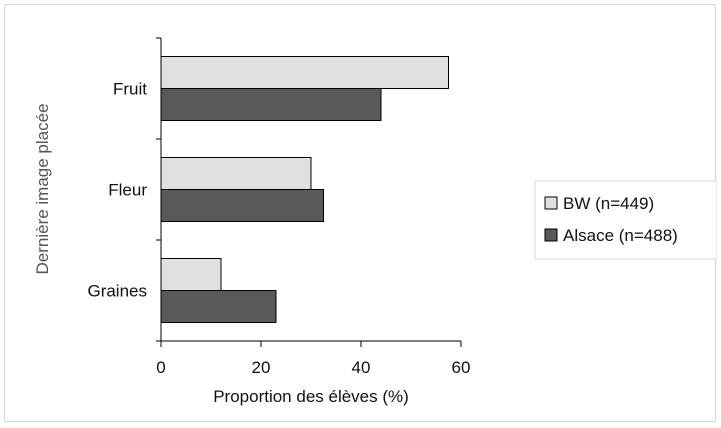  I want to click on legend-box, so click(625, 220).